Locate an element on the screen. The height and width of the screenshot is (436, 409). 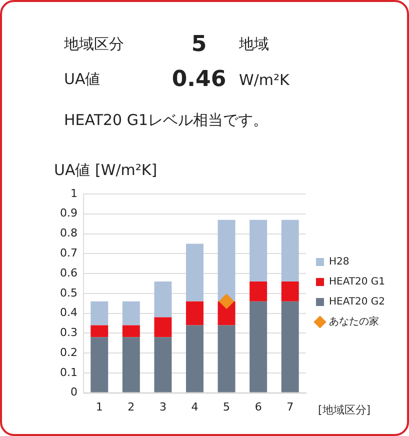
text: 0.46 is located at coordinates (199, 79).